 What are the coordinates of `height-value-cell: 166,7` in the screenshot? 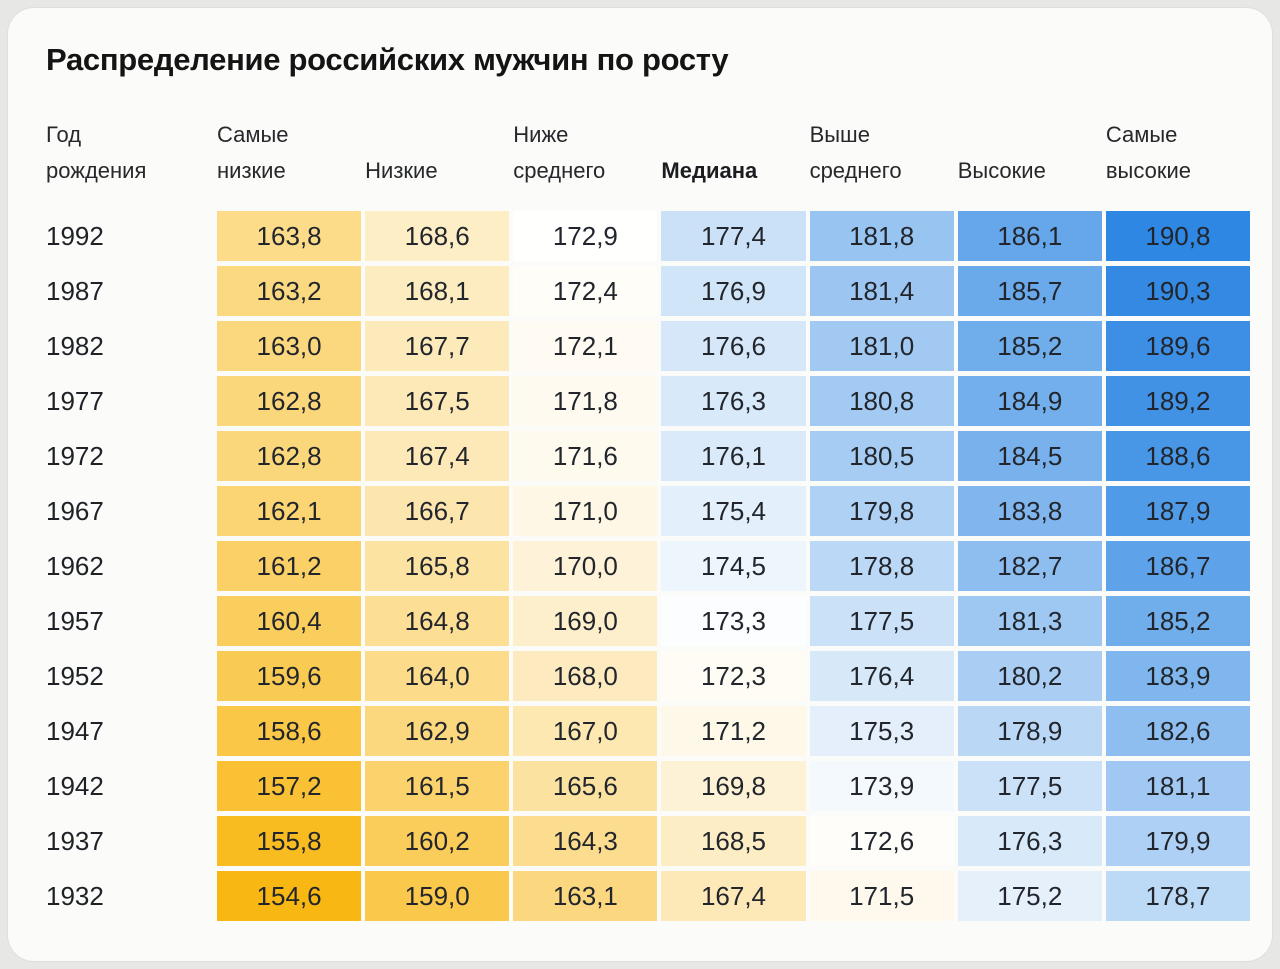 It's located at (437, 511).